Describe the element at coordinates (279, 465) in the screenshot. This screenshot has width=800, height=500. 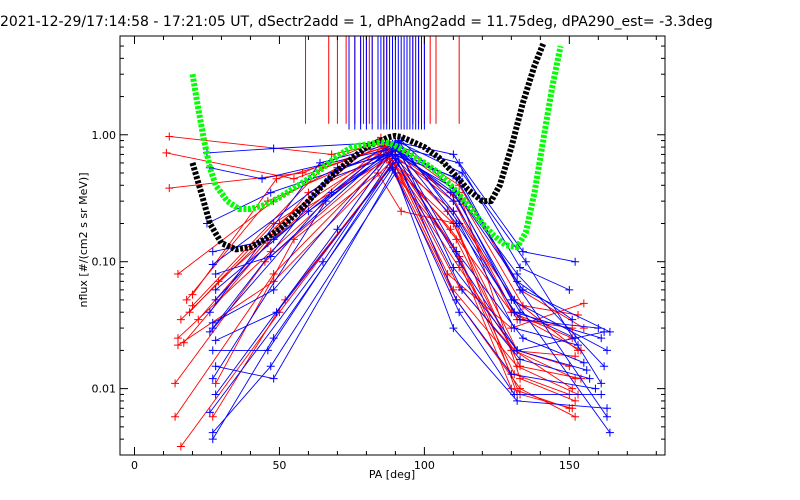
I see `x-tick-label: 50` at that location.